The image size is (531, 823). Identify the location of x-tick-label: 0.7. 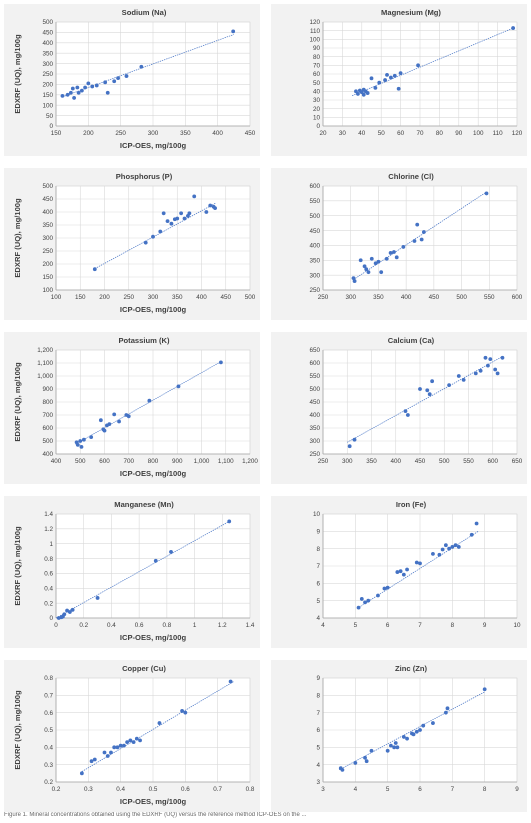
(217, 789).